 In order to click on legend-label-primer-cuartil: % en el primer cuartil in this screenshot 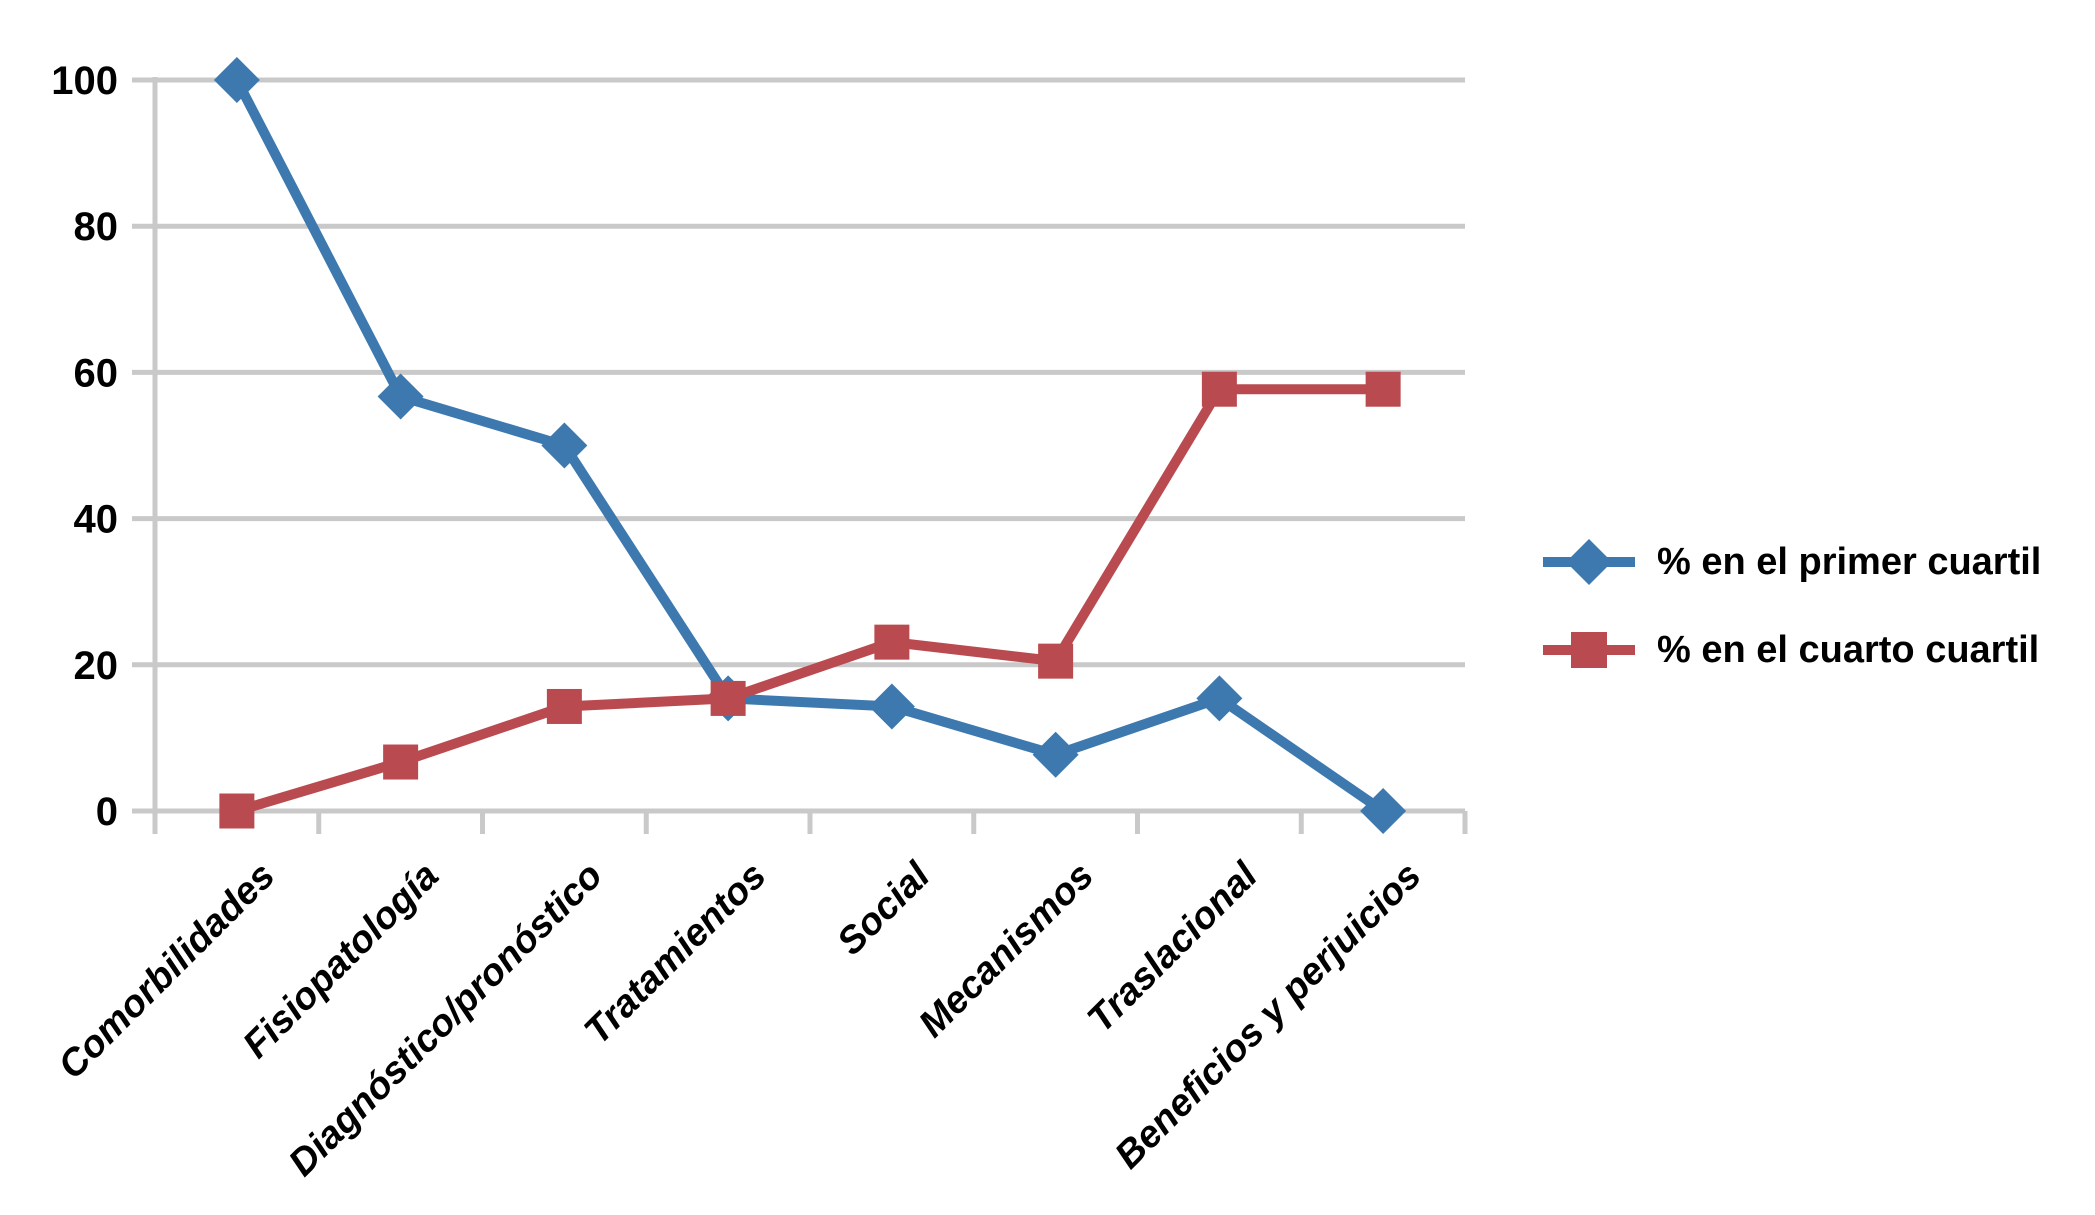, I will do `click(1849, 562)`.